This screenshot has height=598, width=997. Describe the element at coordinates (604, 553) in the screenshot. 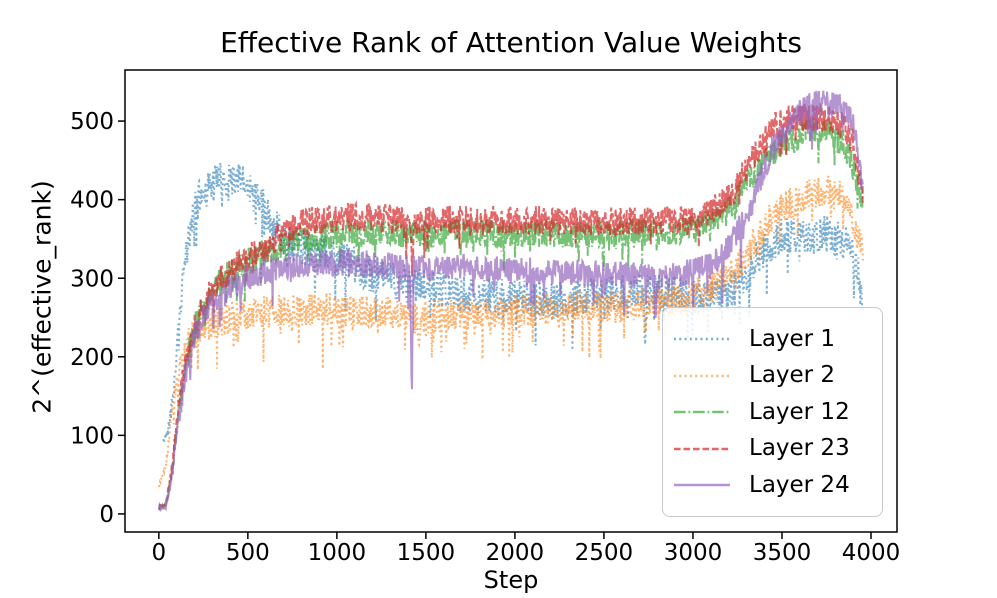

I see `svg-text: 2500` at that location.